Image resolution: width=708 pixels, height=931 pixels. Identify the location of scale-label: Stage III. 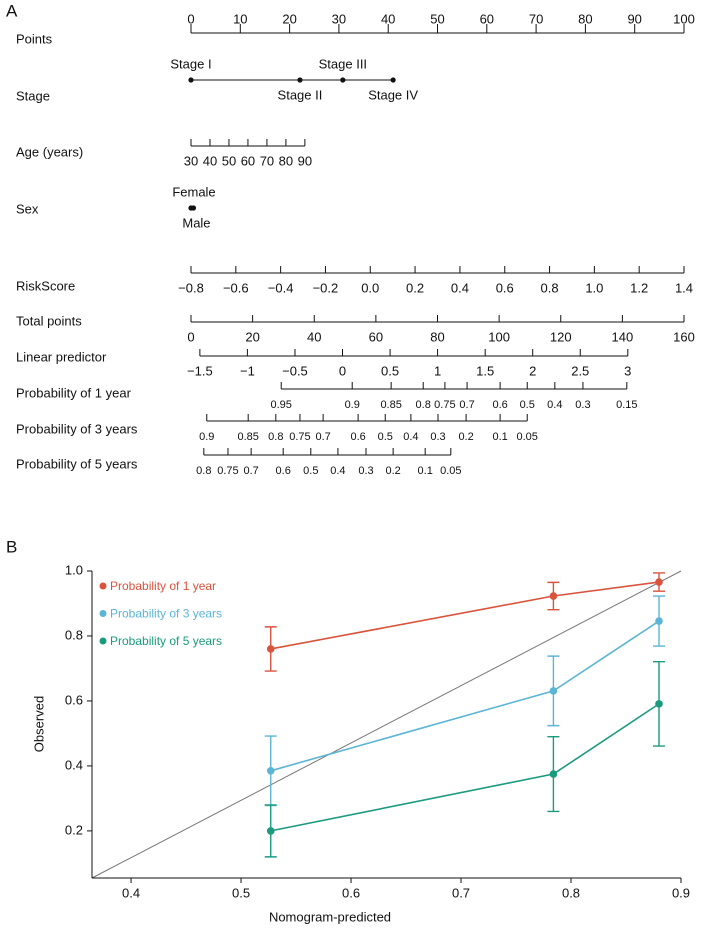
(343, 63).